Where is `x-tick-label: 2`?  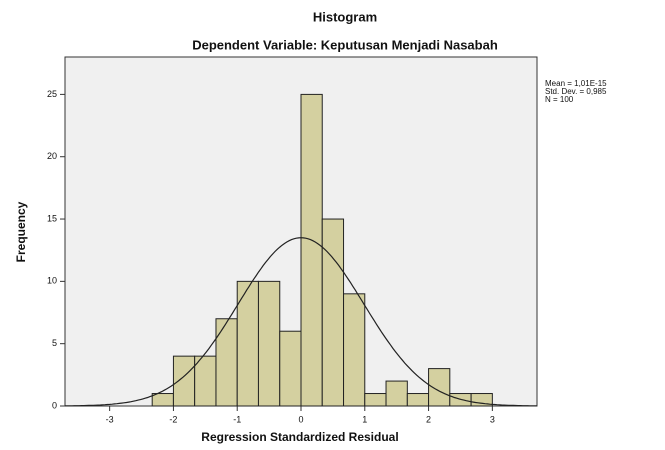 x-tick-label: 2 is located at coordinates (428, 419).